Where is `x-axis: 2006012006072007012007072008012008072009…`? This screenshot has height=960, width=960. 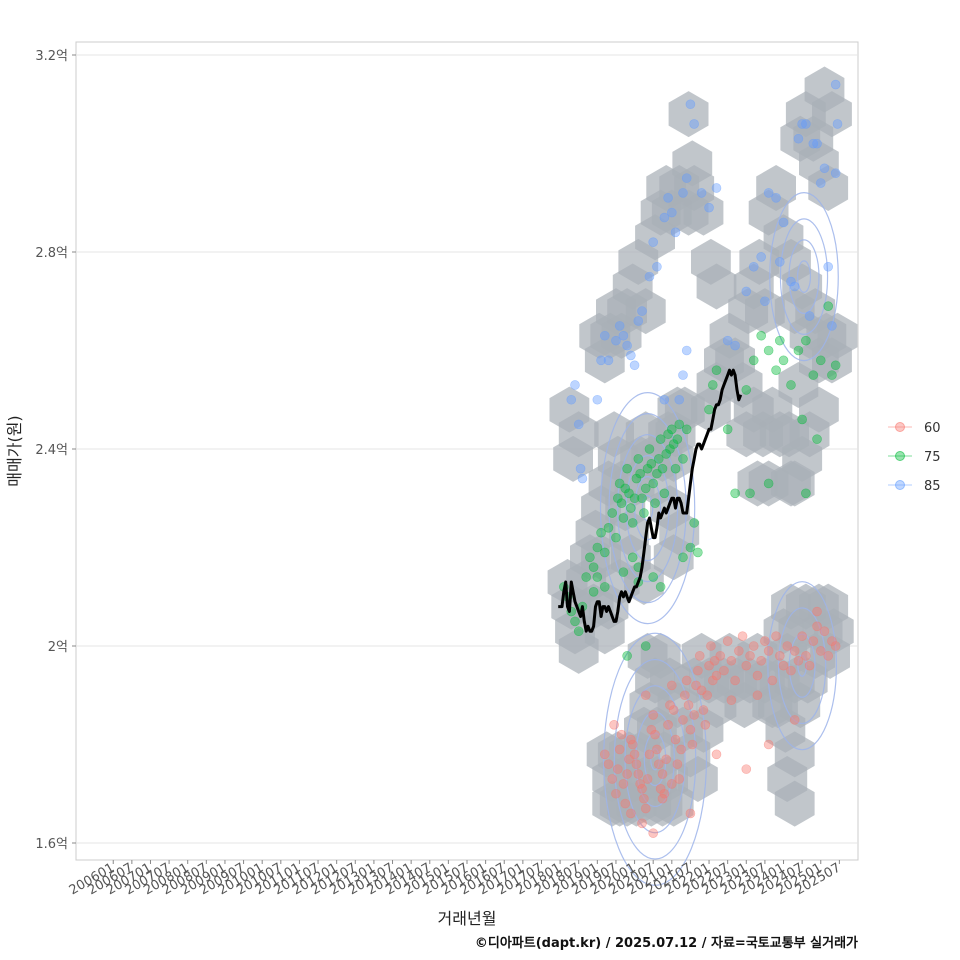
x-axis: 2006012006072007012007072008012008072009… is located at coordinates (455, 879).